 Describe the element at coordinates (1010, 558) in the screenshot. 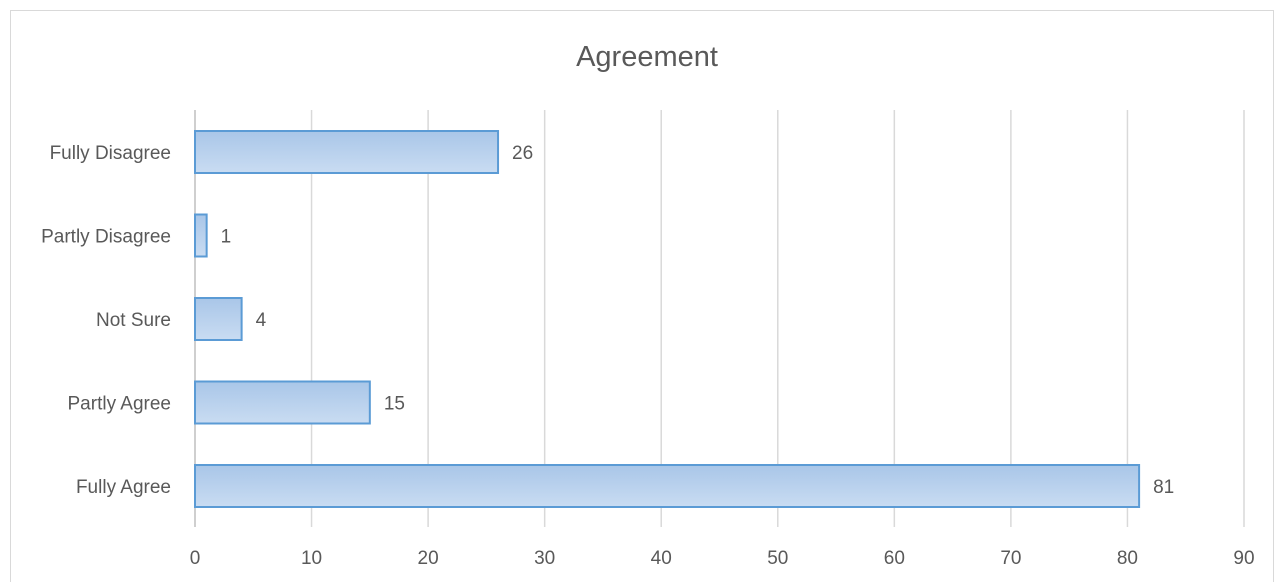

I see `x-tick-label-70: 70` at that location.